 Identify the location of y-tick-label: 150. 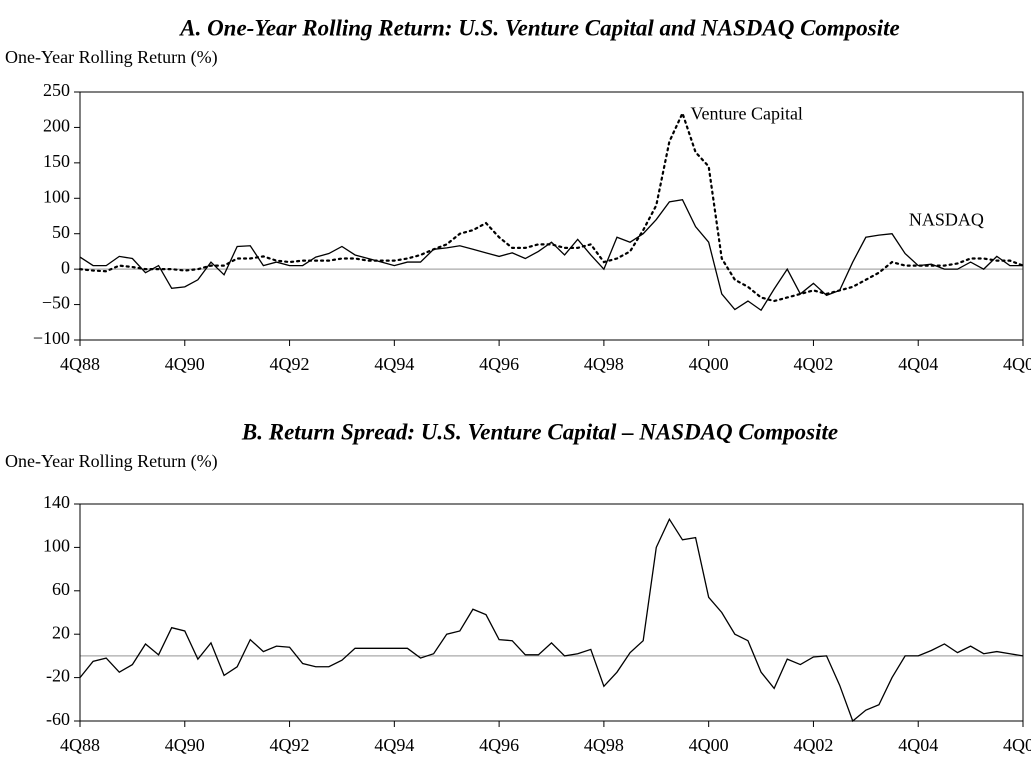
(56, 161).